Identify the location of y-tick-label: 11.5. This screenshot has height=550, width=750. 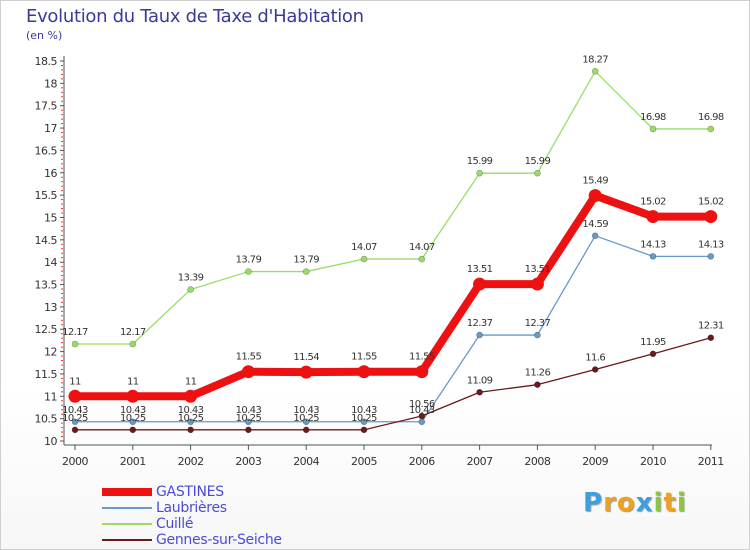
(46, 374).